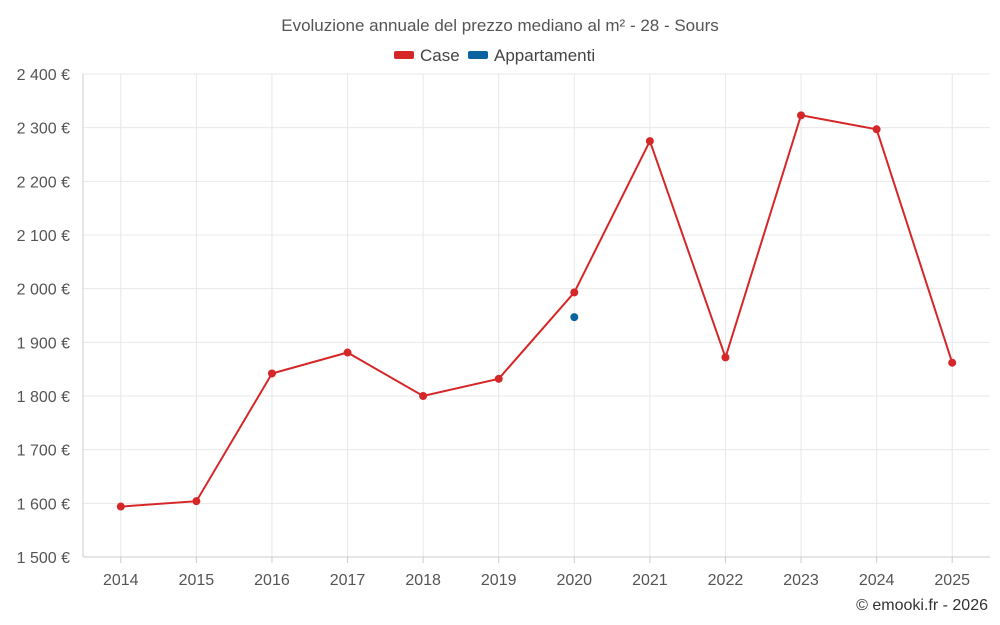  I want to click on x-tick-label: 2025, so click(952, 580).